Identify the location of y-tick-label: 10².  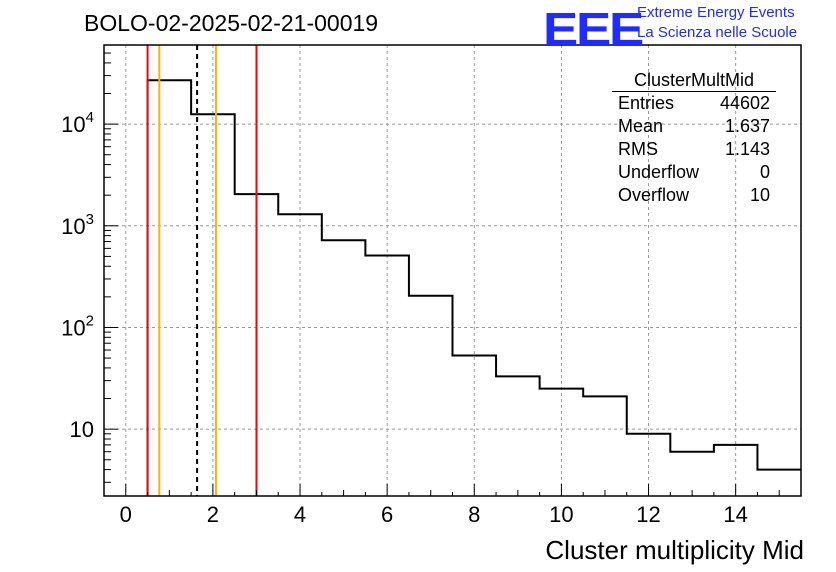
(77, 326).